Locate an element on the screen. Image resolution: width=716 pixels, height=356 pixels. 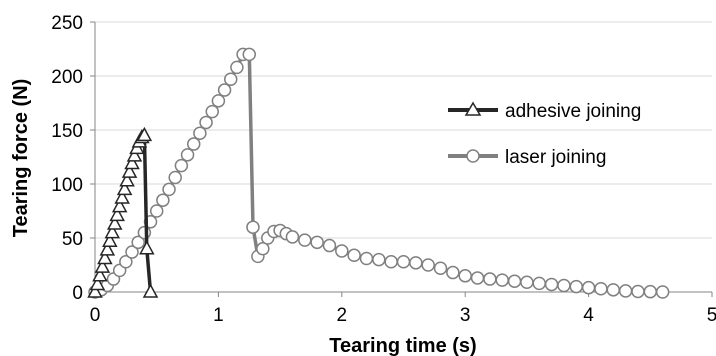
x-tick-label: 4 is located at coordinates (588, 315).